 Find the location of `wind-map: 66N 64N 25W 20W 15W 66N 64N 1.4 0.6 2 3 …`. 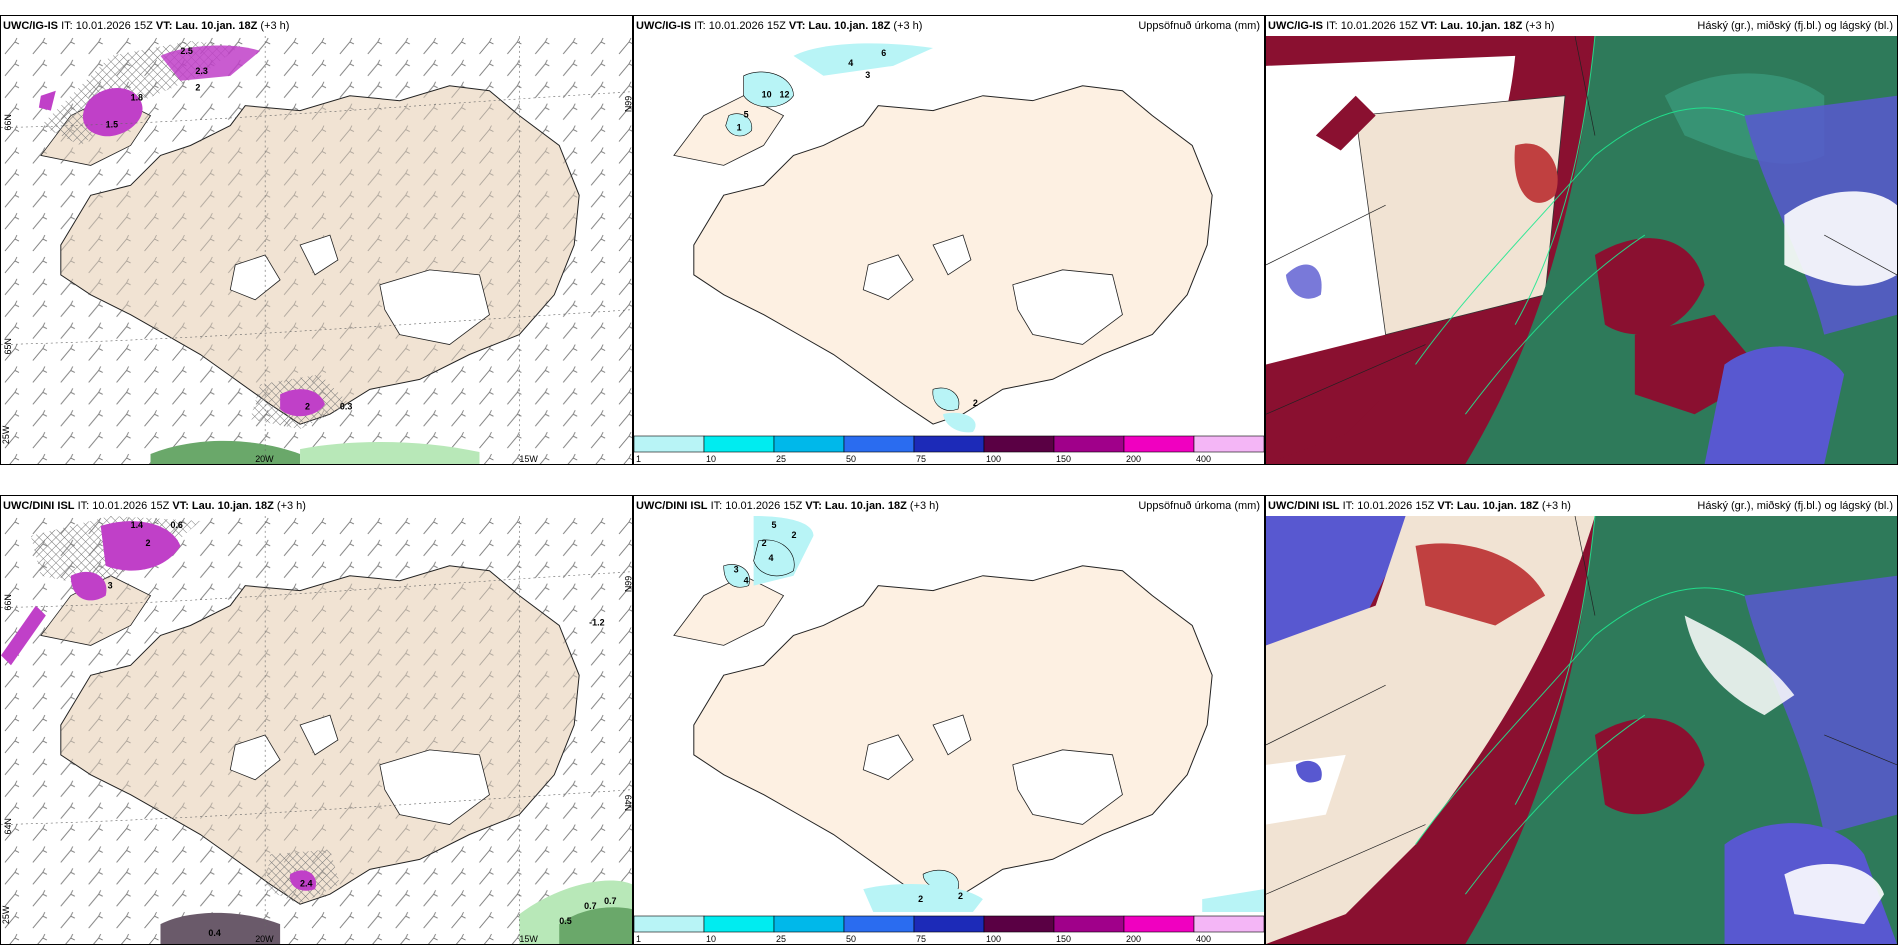

wind-map: 66N 64N 25W 20W 15W 66N 64N 1.4 0.6 2 3 … is located at coordinates (316, 730).